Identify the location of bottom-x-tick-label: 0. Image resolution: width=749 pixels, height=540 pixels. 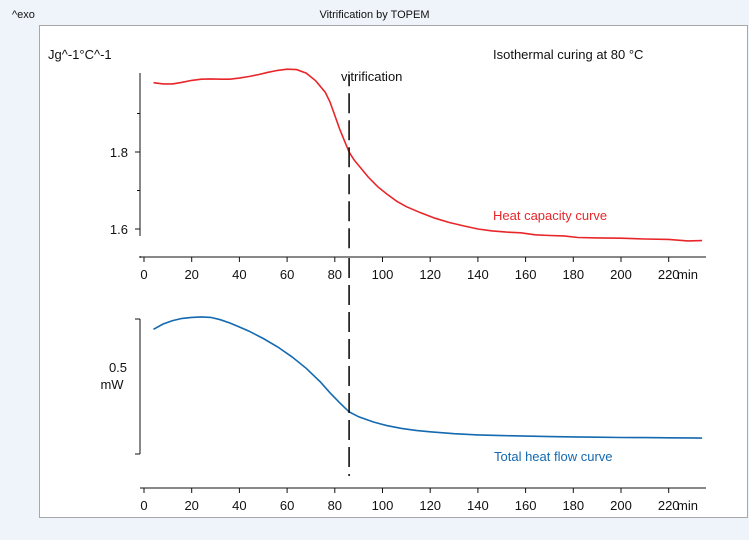
(143, 505).